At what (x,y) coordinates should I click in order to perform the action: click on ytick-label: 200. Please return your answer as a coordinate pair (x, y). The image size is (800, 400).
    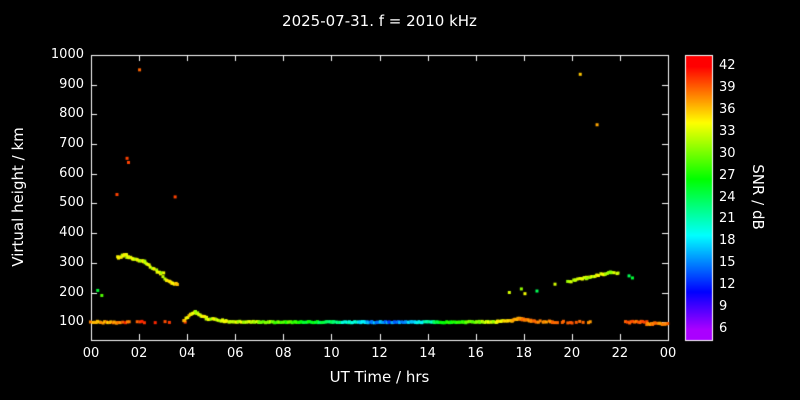
    Looking at the image, I should click on (71, 292).